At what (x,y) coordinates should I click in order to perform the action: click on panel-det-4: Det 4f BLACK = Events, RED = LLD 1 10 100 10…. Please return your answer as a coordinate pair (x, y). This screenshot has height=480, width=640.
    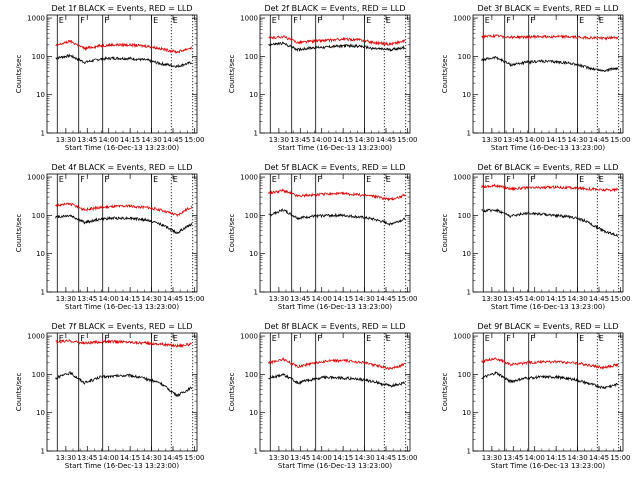
    Looking at the image, I should click on (110, 237).